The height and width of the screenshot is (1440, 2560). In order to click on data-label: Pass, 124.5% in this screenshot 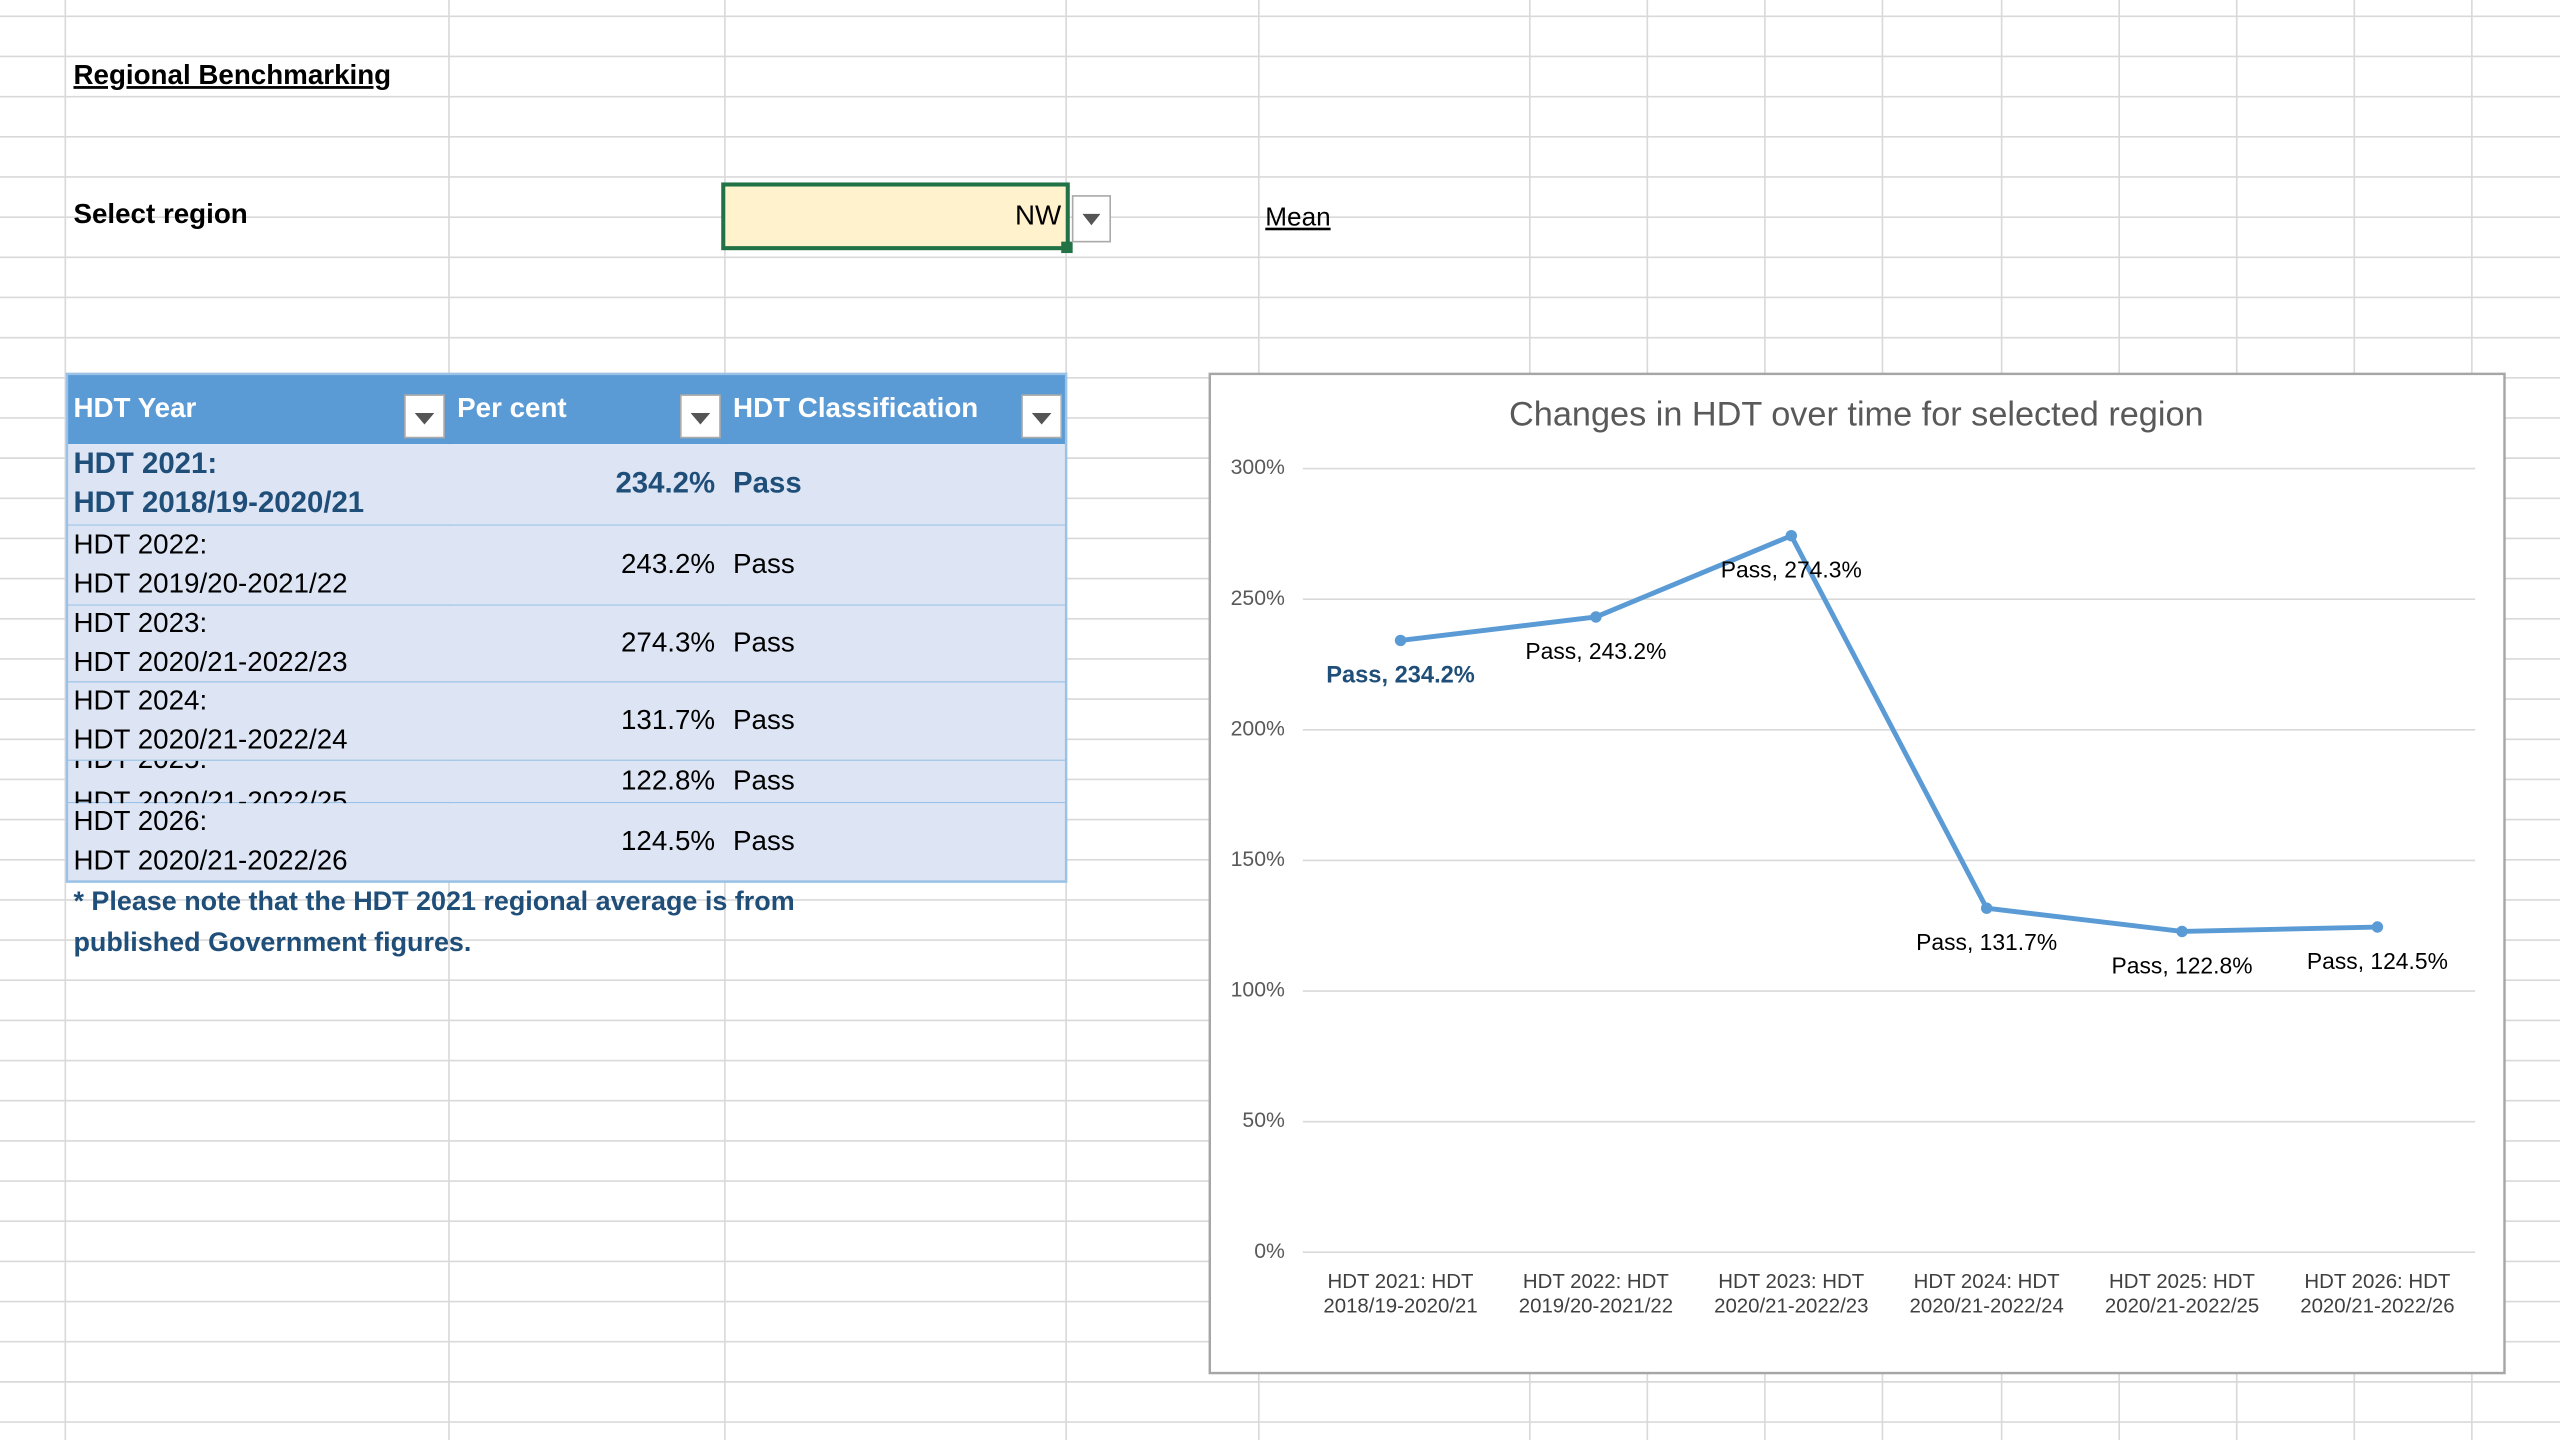, I will do `click(2377, 961)`.